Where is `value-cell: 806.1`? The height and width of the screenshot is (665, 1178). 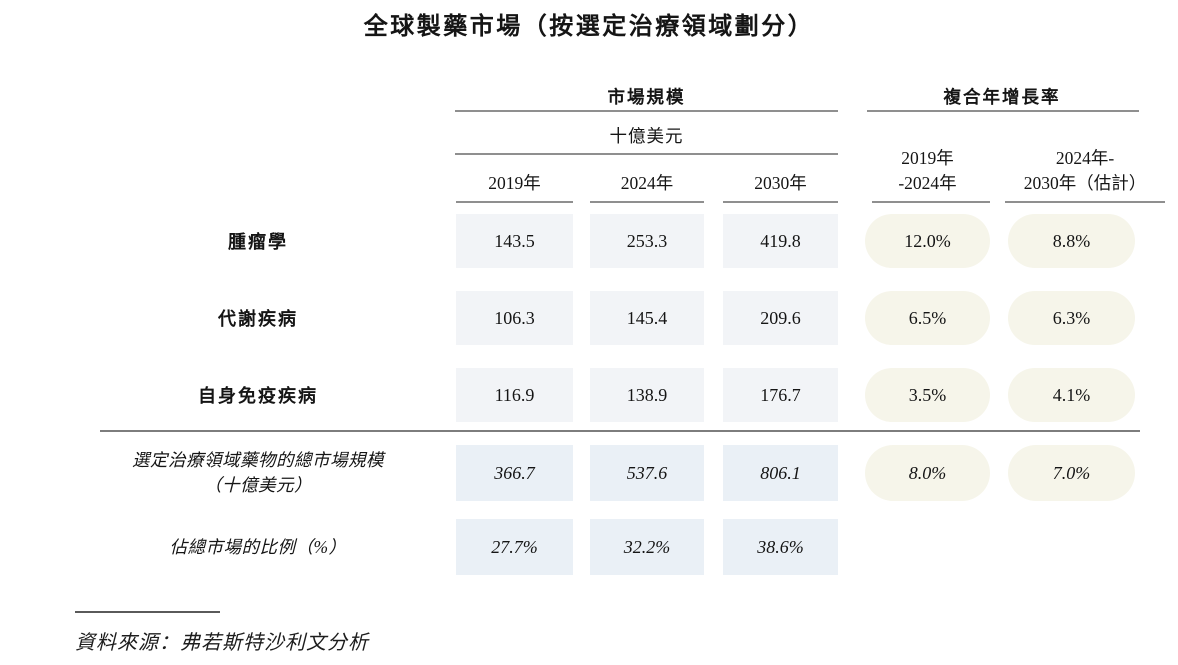 value-cell: 806.1 is located at coordinates (780, 473).